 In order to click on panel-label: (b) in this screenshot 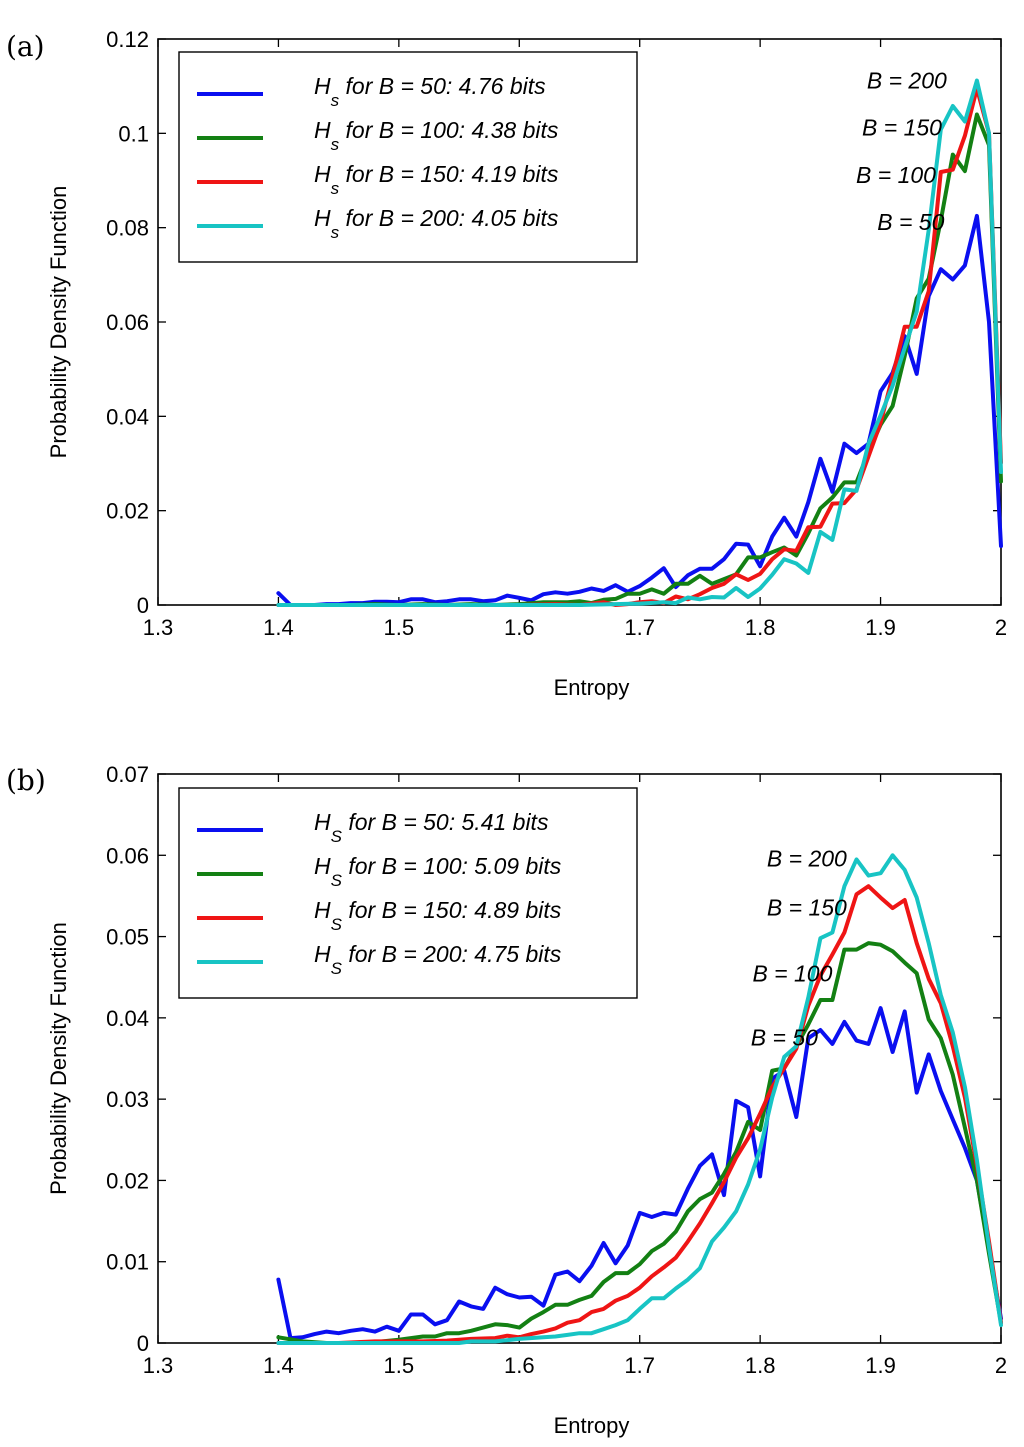, I will do `click(26, 780)`.